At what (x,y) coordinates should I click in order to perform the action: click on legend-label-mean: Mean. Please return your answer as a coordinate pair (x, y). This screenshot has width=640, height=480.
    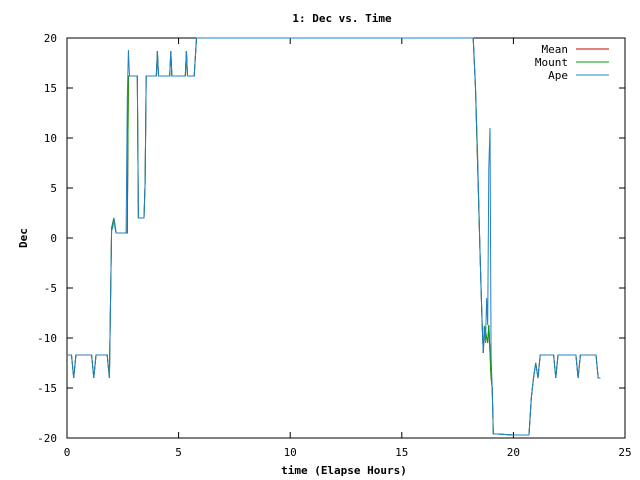
    Looking at the image, I should click on (555, 49).